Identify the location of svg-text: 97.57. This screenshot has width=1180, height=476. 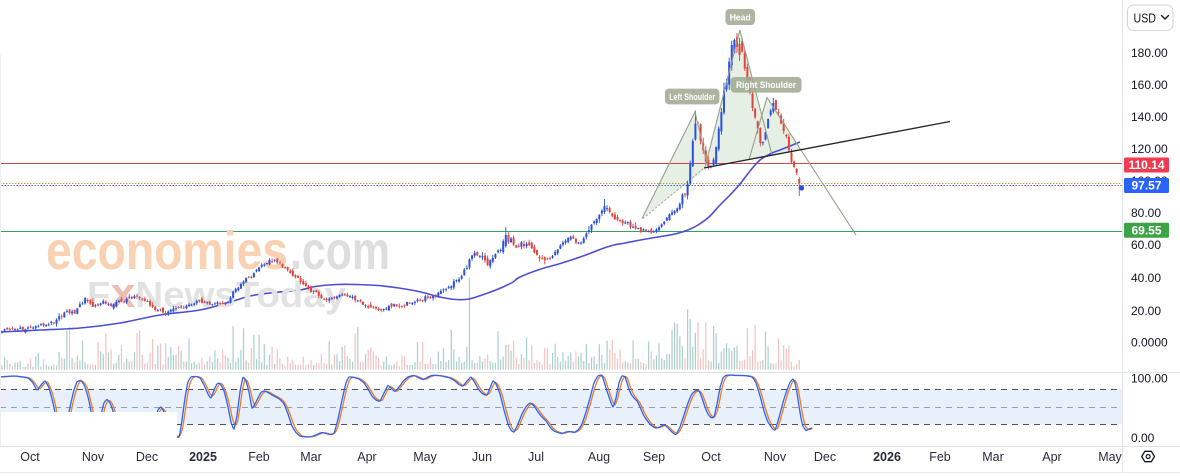
(1146, 186).